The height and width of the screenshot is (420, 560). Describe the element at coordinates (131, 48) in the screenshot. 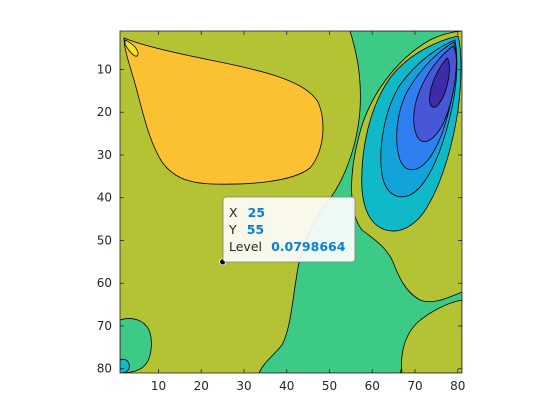

I see `contour-region-upper-left-peak` at that location.